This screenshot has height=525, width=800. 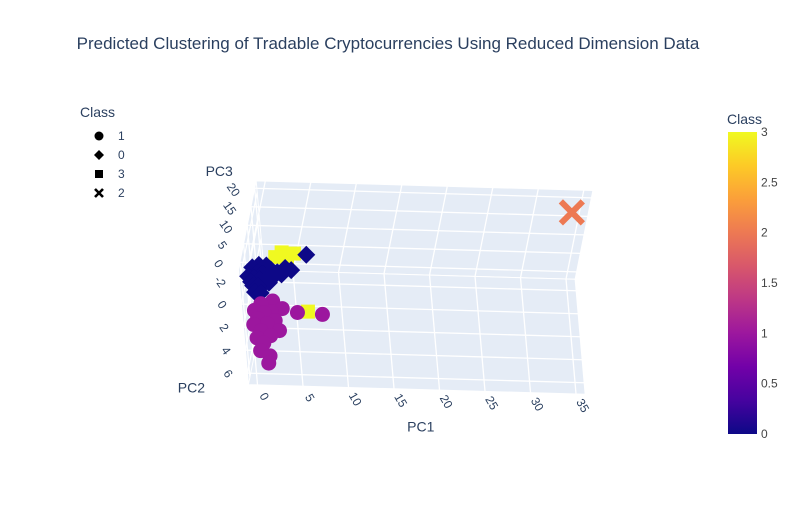 What do you see at coordinates (265, 396) in the screenshot?
I see `tick-label-pc1: 0` at bounding box center [265, 396].